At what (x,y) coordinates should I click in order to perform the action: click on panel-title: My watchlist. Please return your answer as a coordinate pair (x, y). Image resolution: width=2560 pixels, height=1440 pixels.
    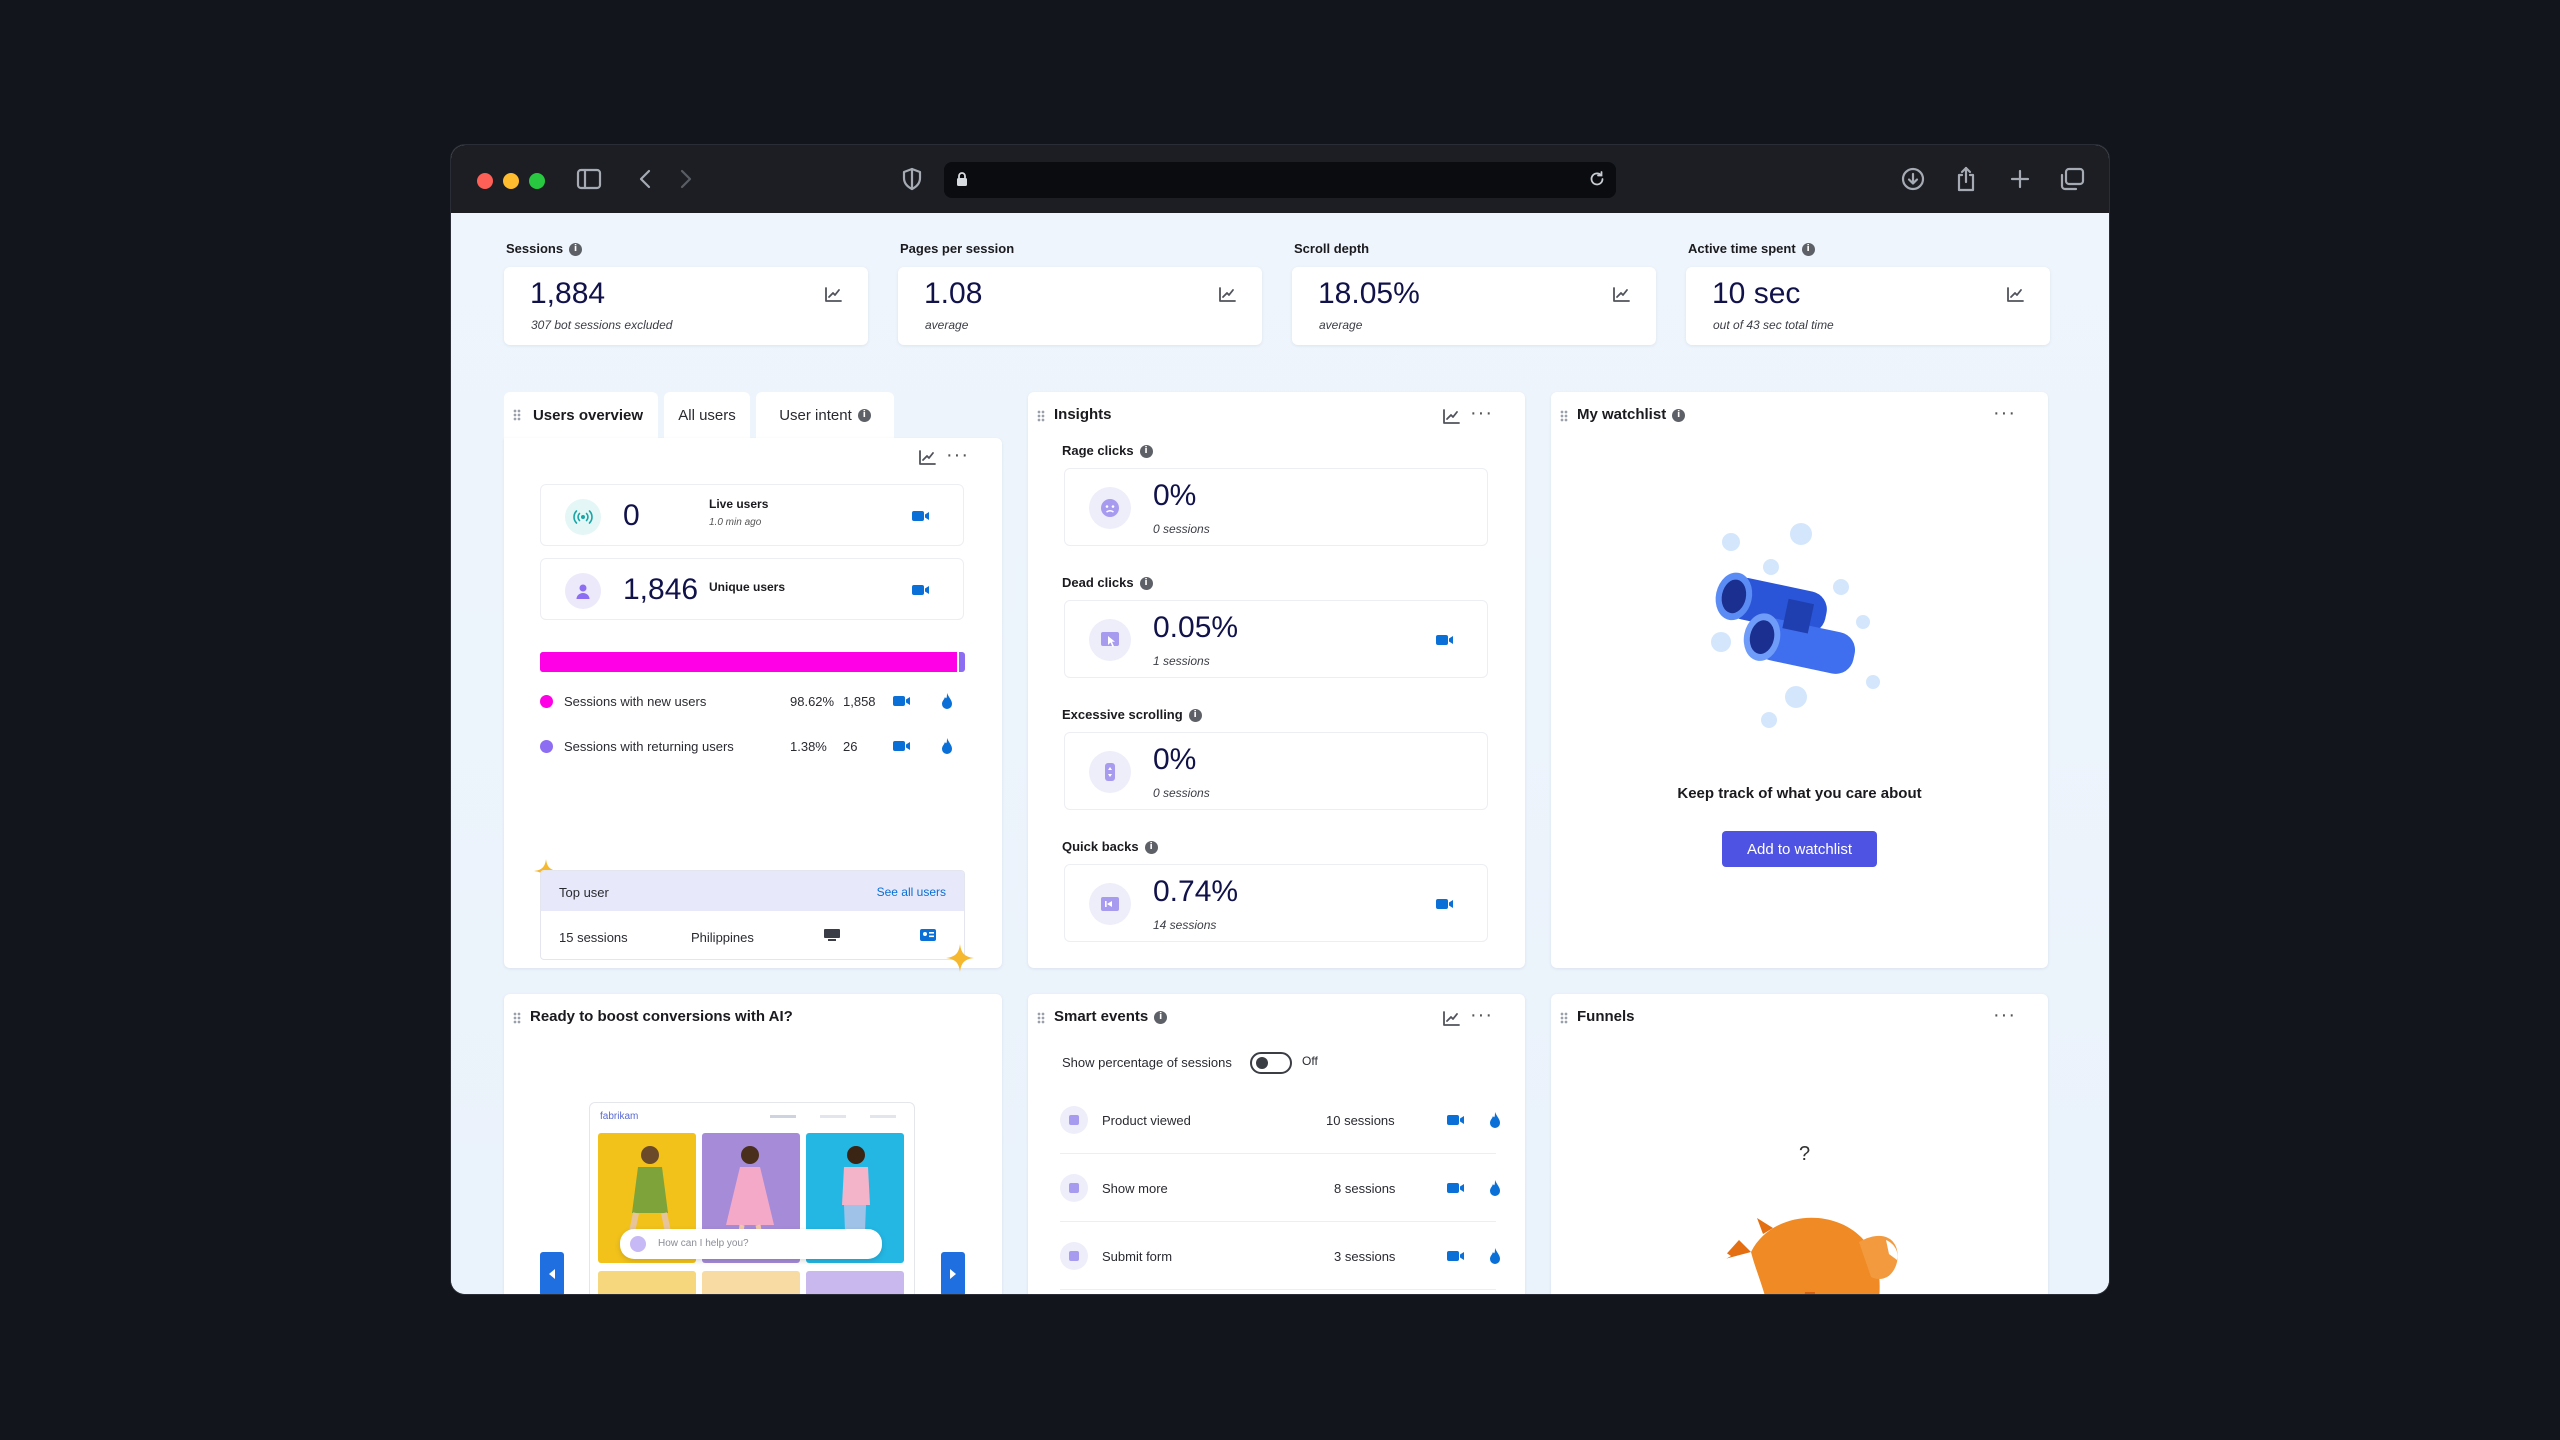
    Looking at the image, I should click on (1622, 414).